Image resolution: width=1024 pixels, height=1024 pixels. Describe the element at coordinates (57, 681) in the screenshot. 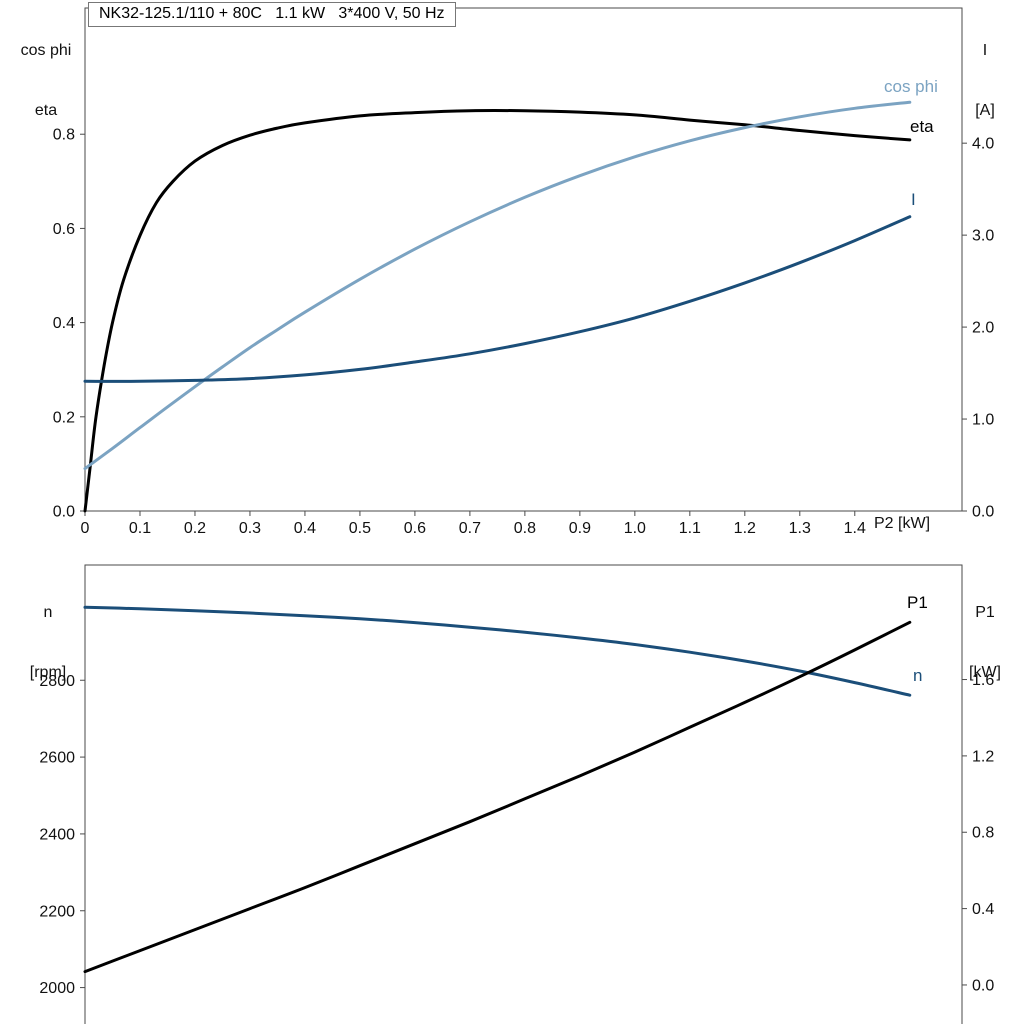

I see `left-tick-label: 2800` at that location.